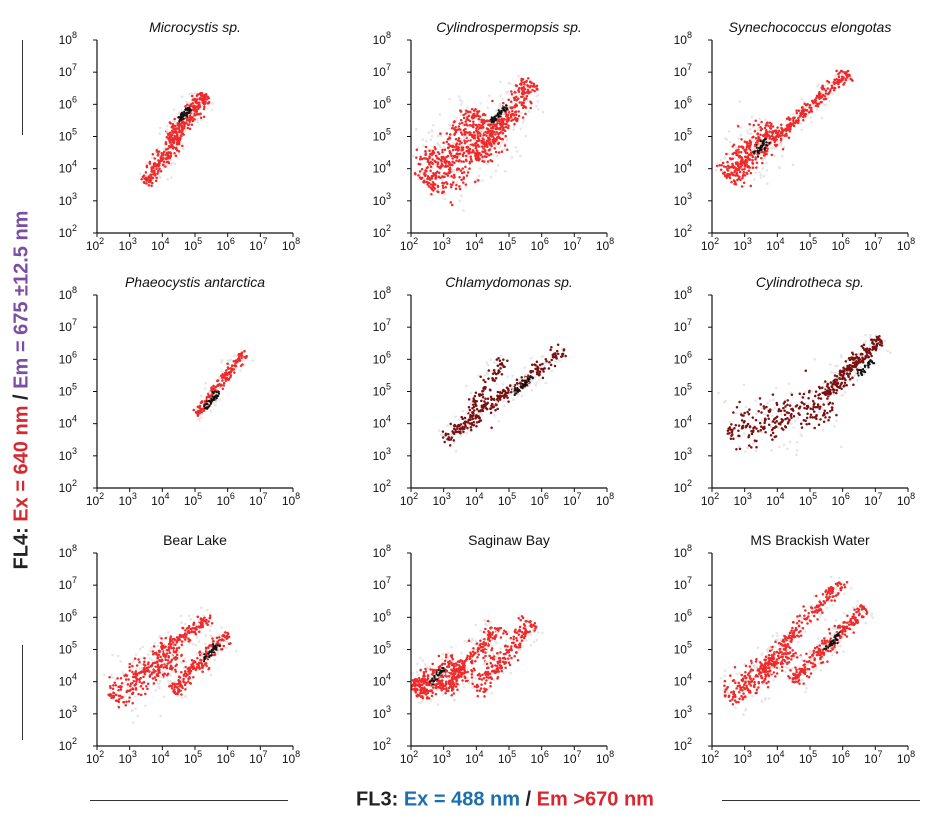 Image resolution: width=945 pixels, height=823 pixels. I want to click on y-tick-label: 10⁷, so click(683, 325).